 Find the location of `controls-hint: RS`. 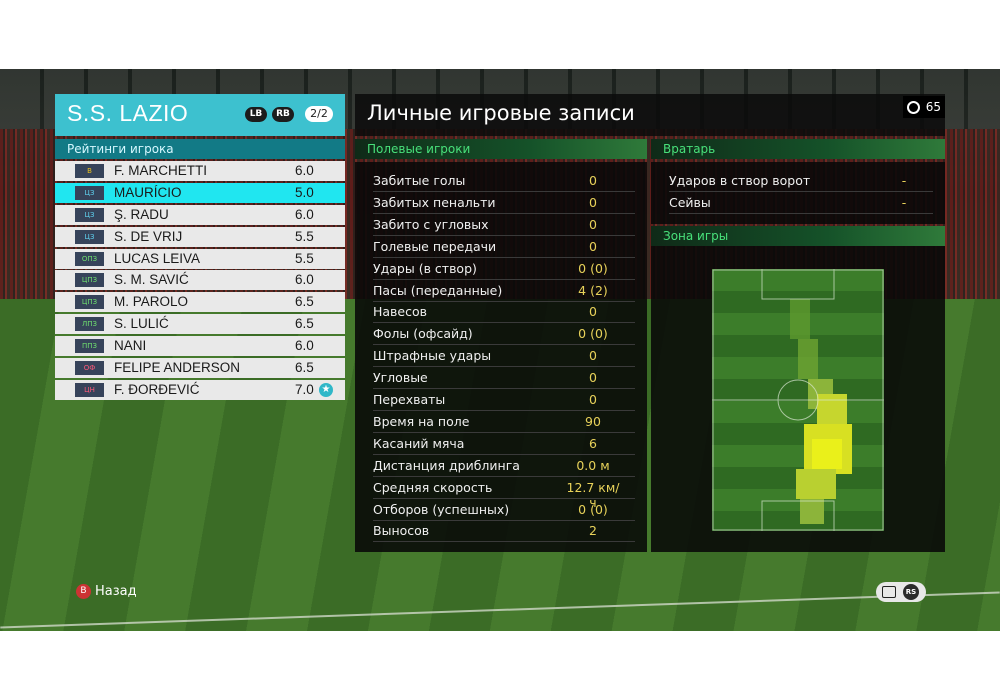

controls-hint: RS is located at coordinates (901, 592).